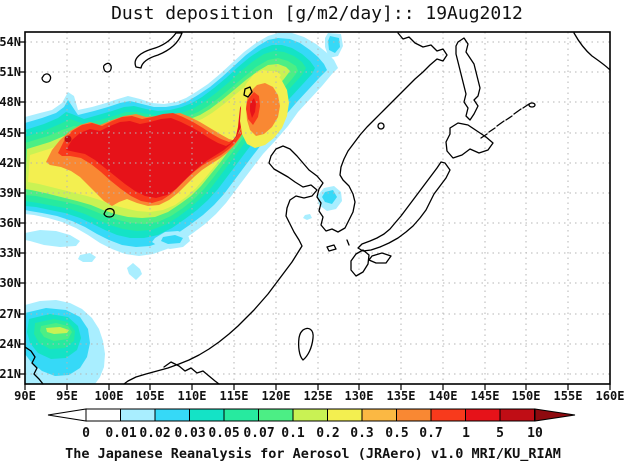 This screenshot has height=466, width=626. Describe the element at coordinates (10, 283) in the screenshot. I see `lat-label: 30N` at that location.